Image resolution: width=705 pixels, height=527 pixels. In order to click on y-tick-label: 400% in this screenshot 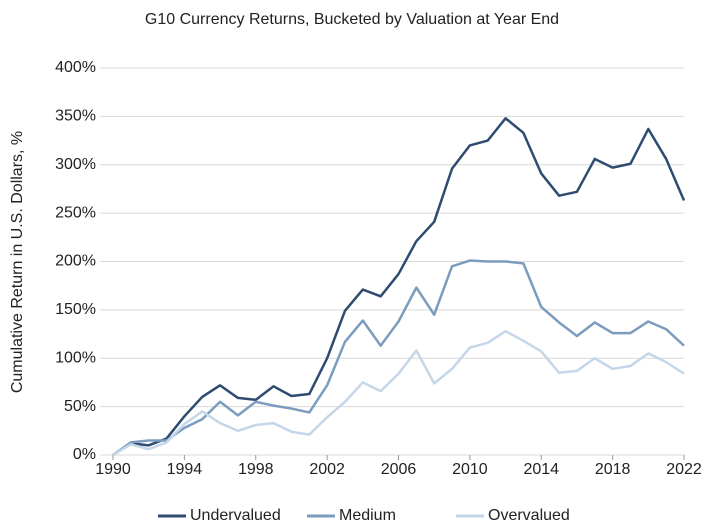, I will do `click(75, 67)`.